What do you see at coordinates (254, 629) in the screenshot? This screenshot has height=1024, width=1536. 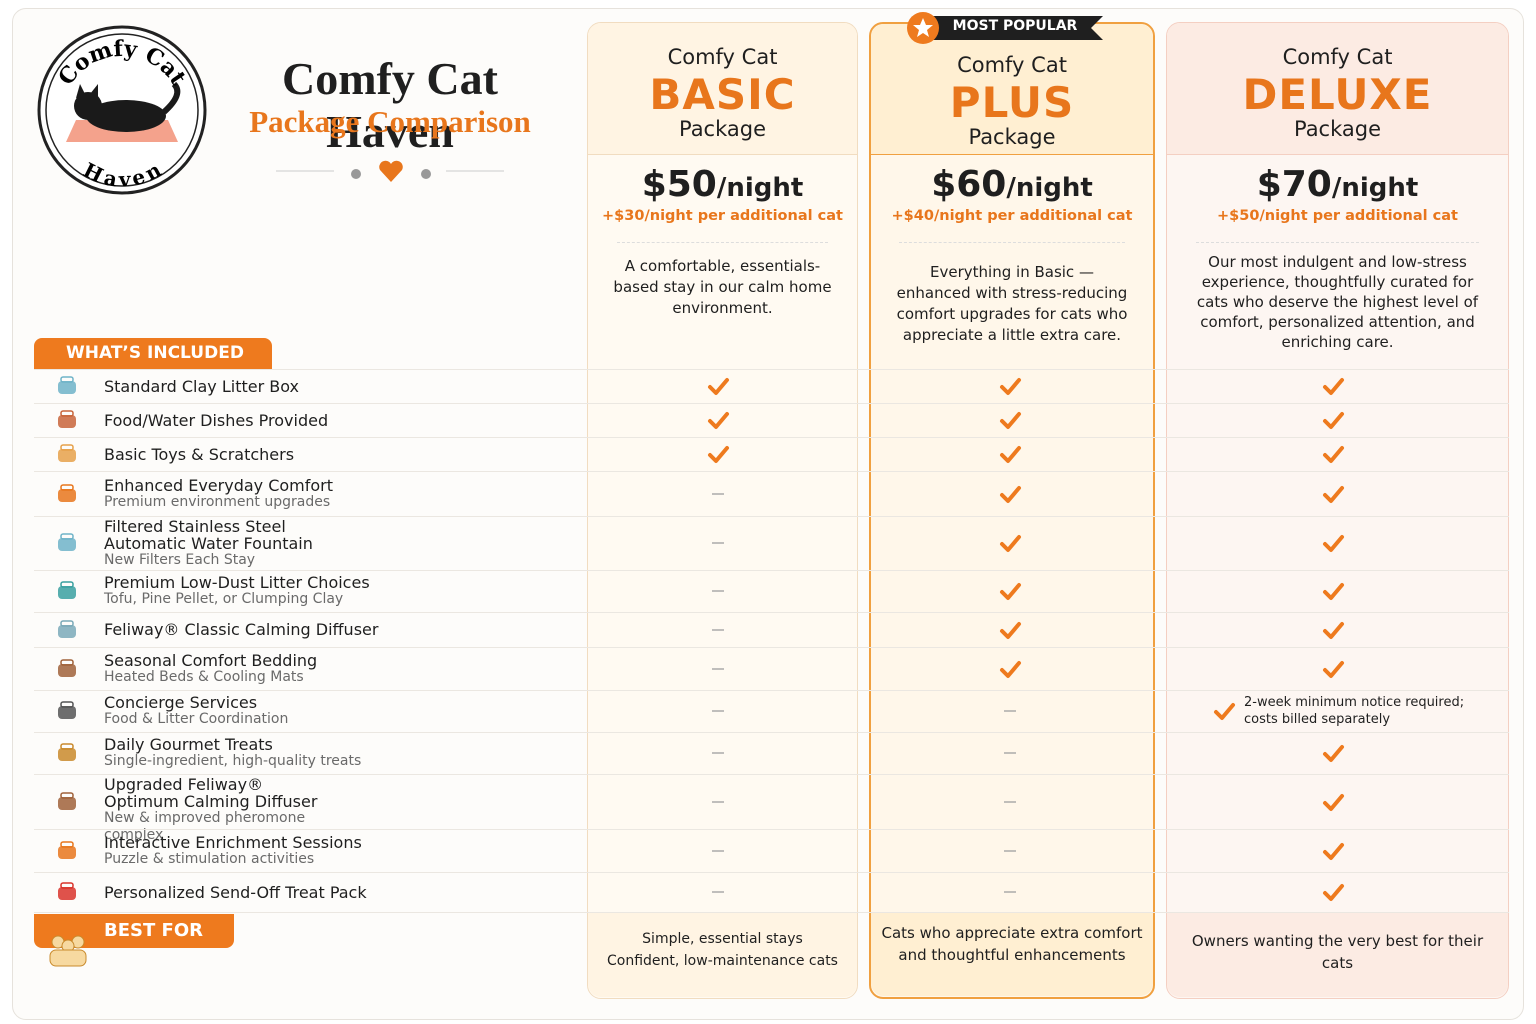 I see `feature-label-block: Feliway® Classic Calming Diffuser` at bounding box center [254, 629].